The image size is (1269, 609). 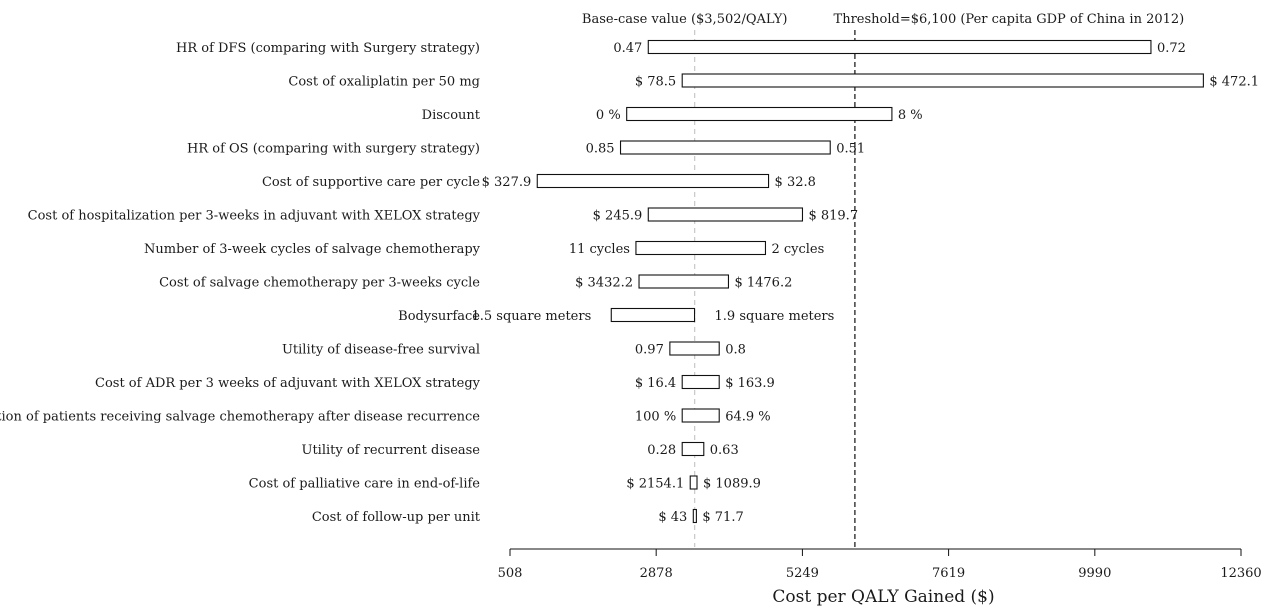 I want to click on parameter-label: Utility of recurrent disease, so click(x=391, y=450).